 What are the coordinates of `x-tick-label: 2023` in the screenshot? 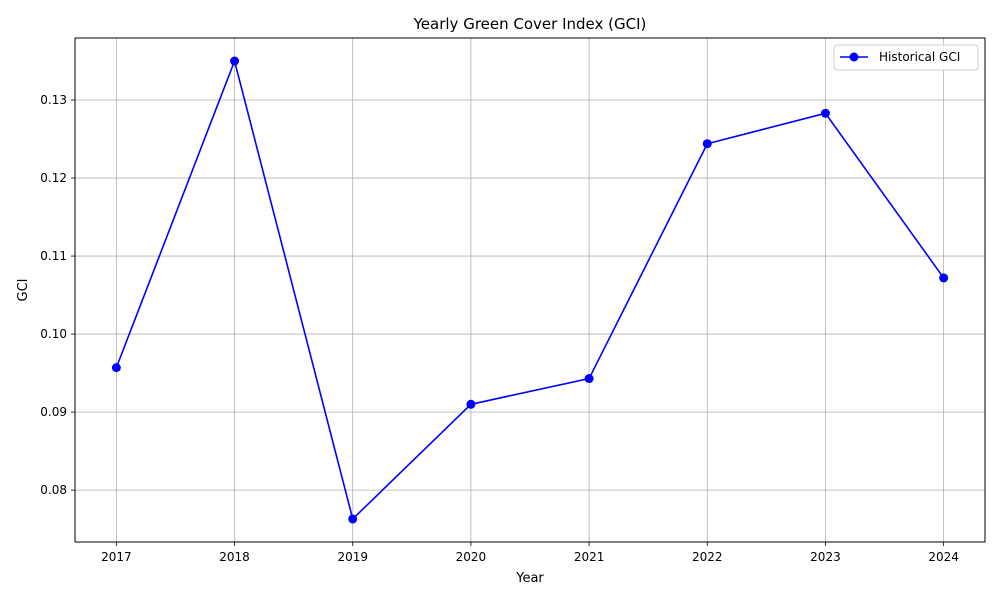 It's located at (825, 557).